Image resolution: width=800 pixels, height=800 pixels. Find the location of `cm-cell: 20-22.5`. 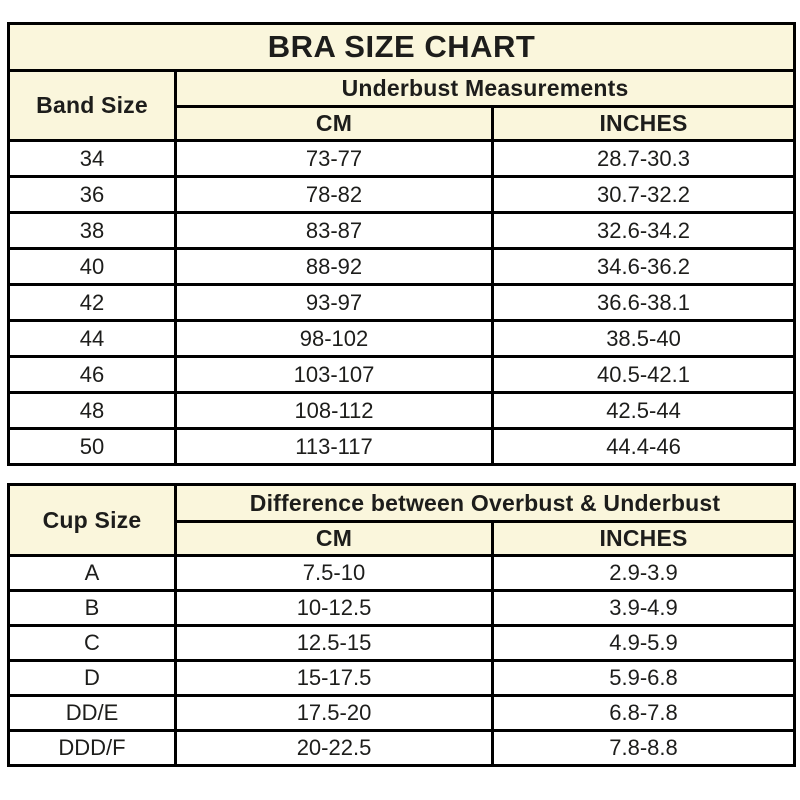

cm-cell: 20-22.5 is located at coordinates (334, 748).